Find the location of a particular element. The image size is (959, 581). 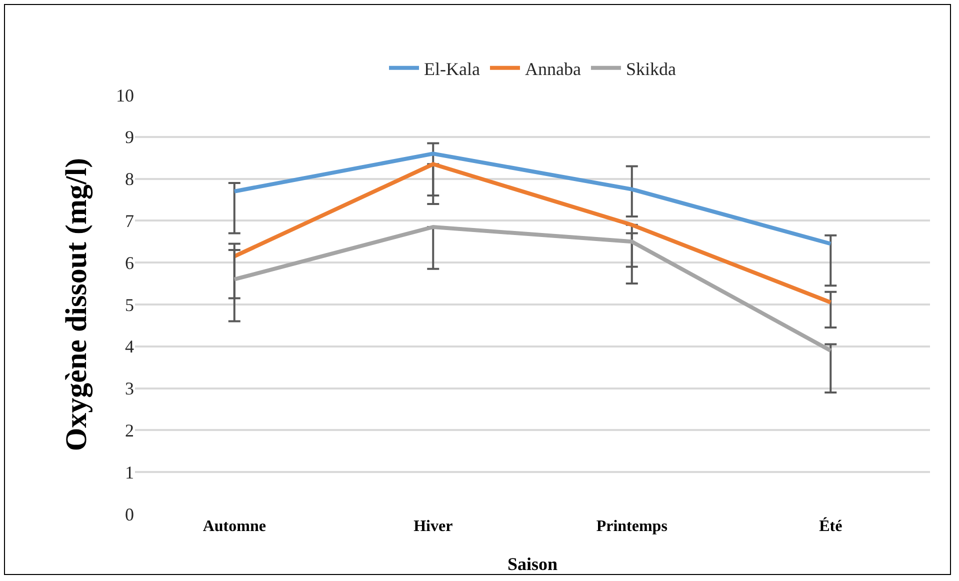

x-tick-label: Été is located at coordinates (830, 526).